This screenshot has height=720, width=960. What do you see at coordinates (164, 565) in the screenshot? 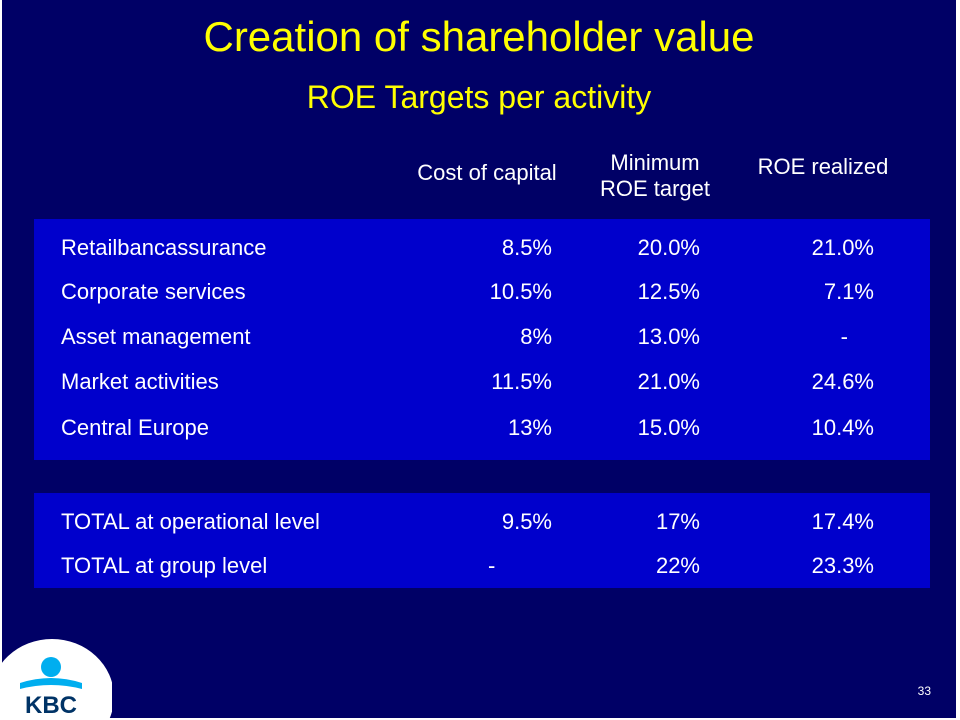
I see `row-label: TOTAL at group level` at bounding box center [164, 565].